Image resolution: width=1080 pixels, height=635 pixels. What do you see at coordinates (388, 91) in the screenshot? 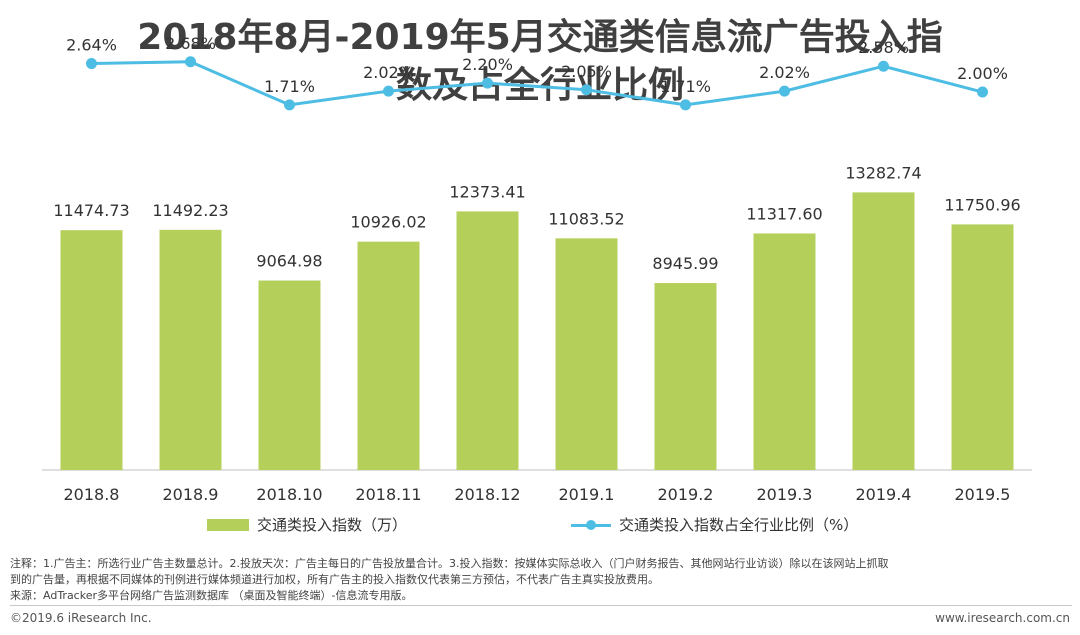
I see `ratio-point-2018.11` at bounding box center [388, 91].